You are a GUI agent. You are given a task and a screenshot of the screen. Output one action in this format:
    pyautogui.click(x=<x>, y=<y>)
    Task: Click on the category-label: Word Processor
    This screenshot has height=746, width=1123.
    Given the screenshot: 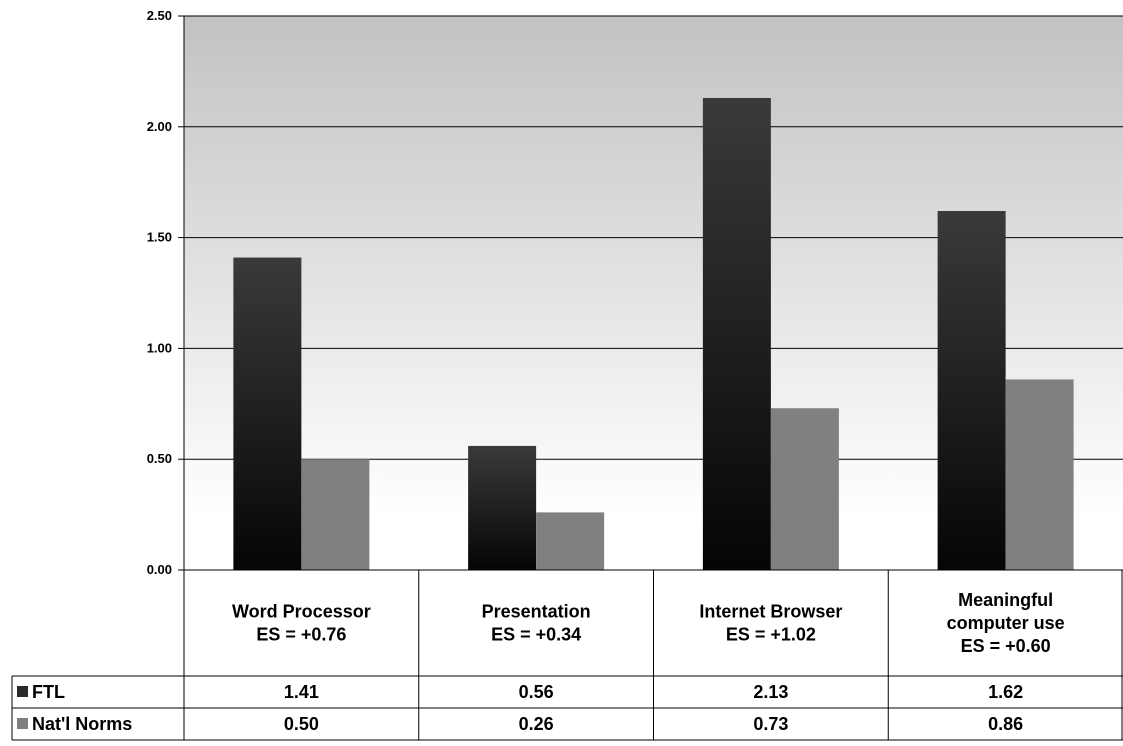 What is the action you would take?
    pyautogui.click(x=301, y=612)
    